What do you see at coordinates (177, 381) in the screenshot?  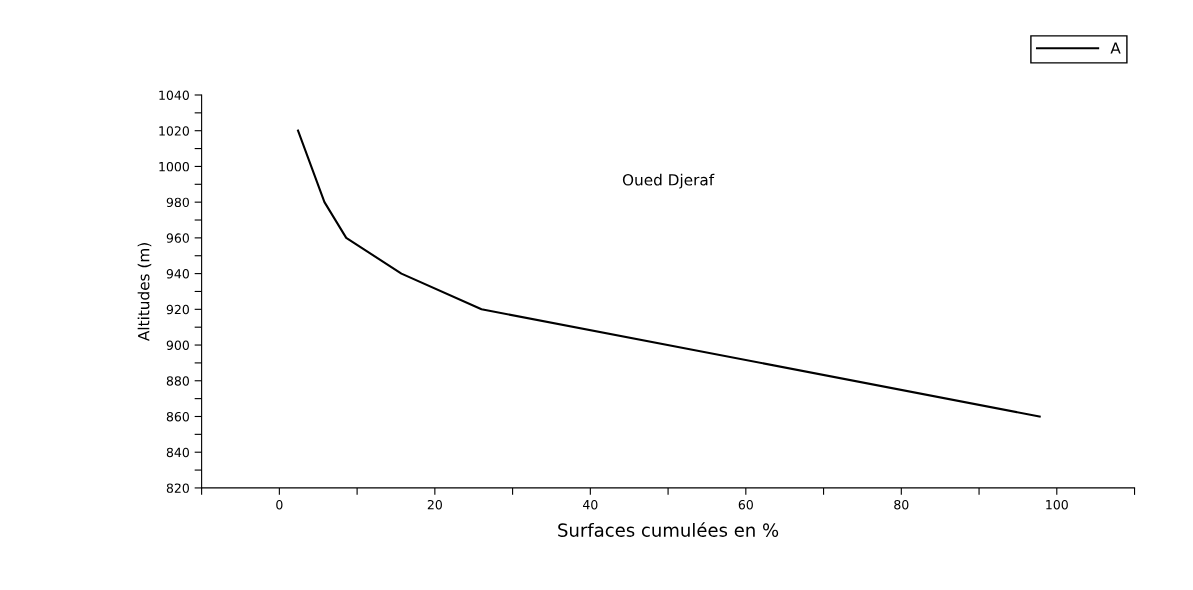 I see `y-tick-label: 880` at bounding box center [177, 381].